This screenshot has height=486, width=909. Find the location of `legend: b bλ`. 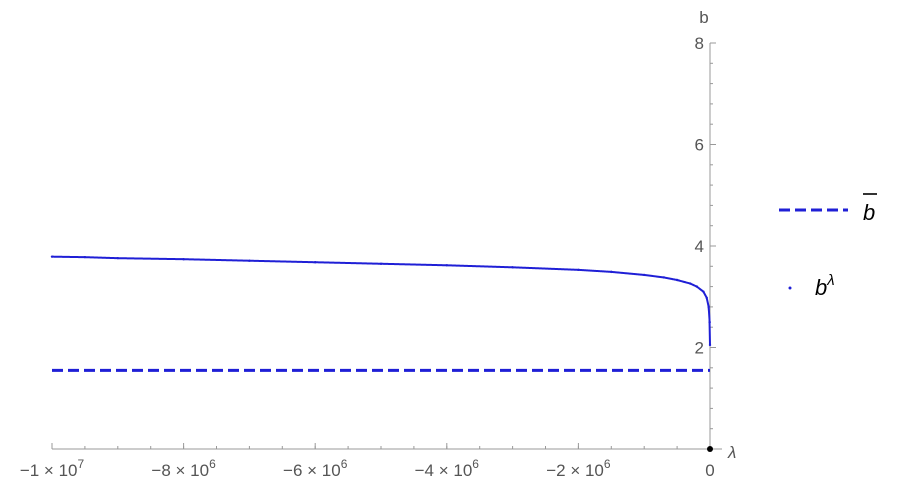

legend: b bλ is located at coordinates (828, 246).